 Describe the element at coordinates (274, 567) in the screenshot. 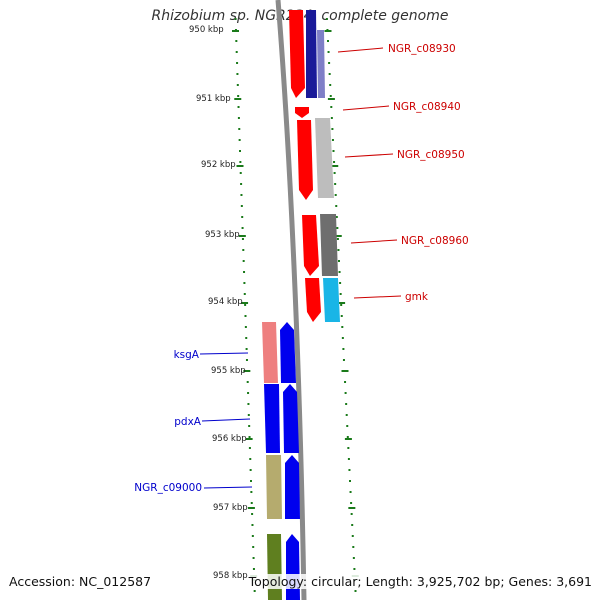

I see `gene-lower-olive` at that location.